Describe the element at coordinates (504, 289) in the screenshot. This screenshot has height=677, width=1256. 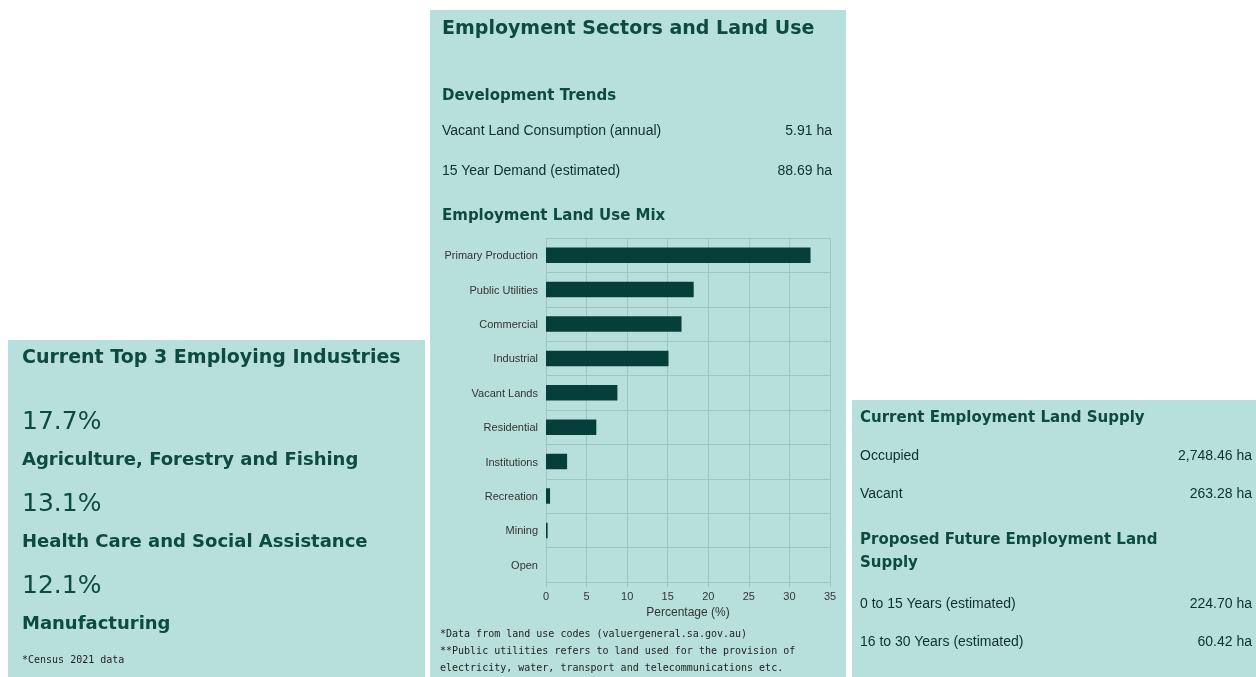
I see `y-tick-label: Public Utilities` at that location.